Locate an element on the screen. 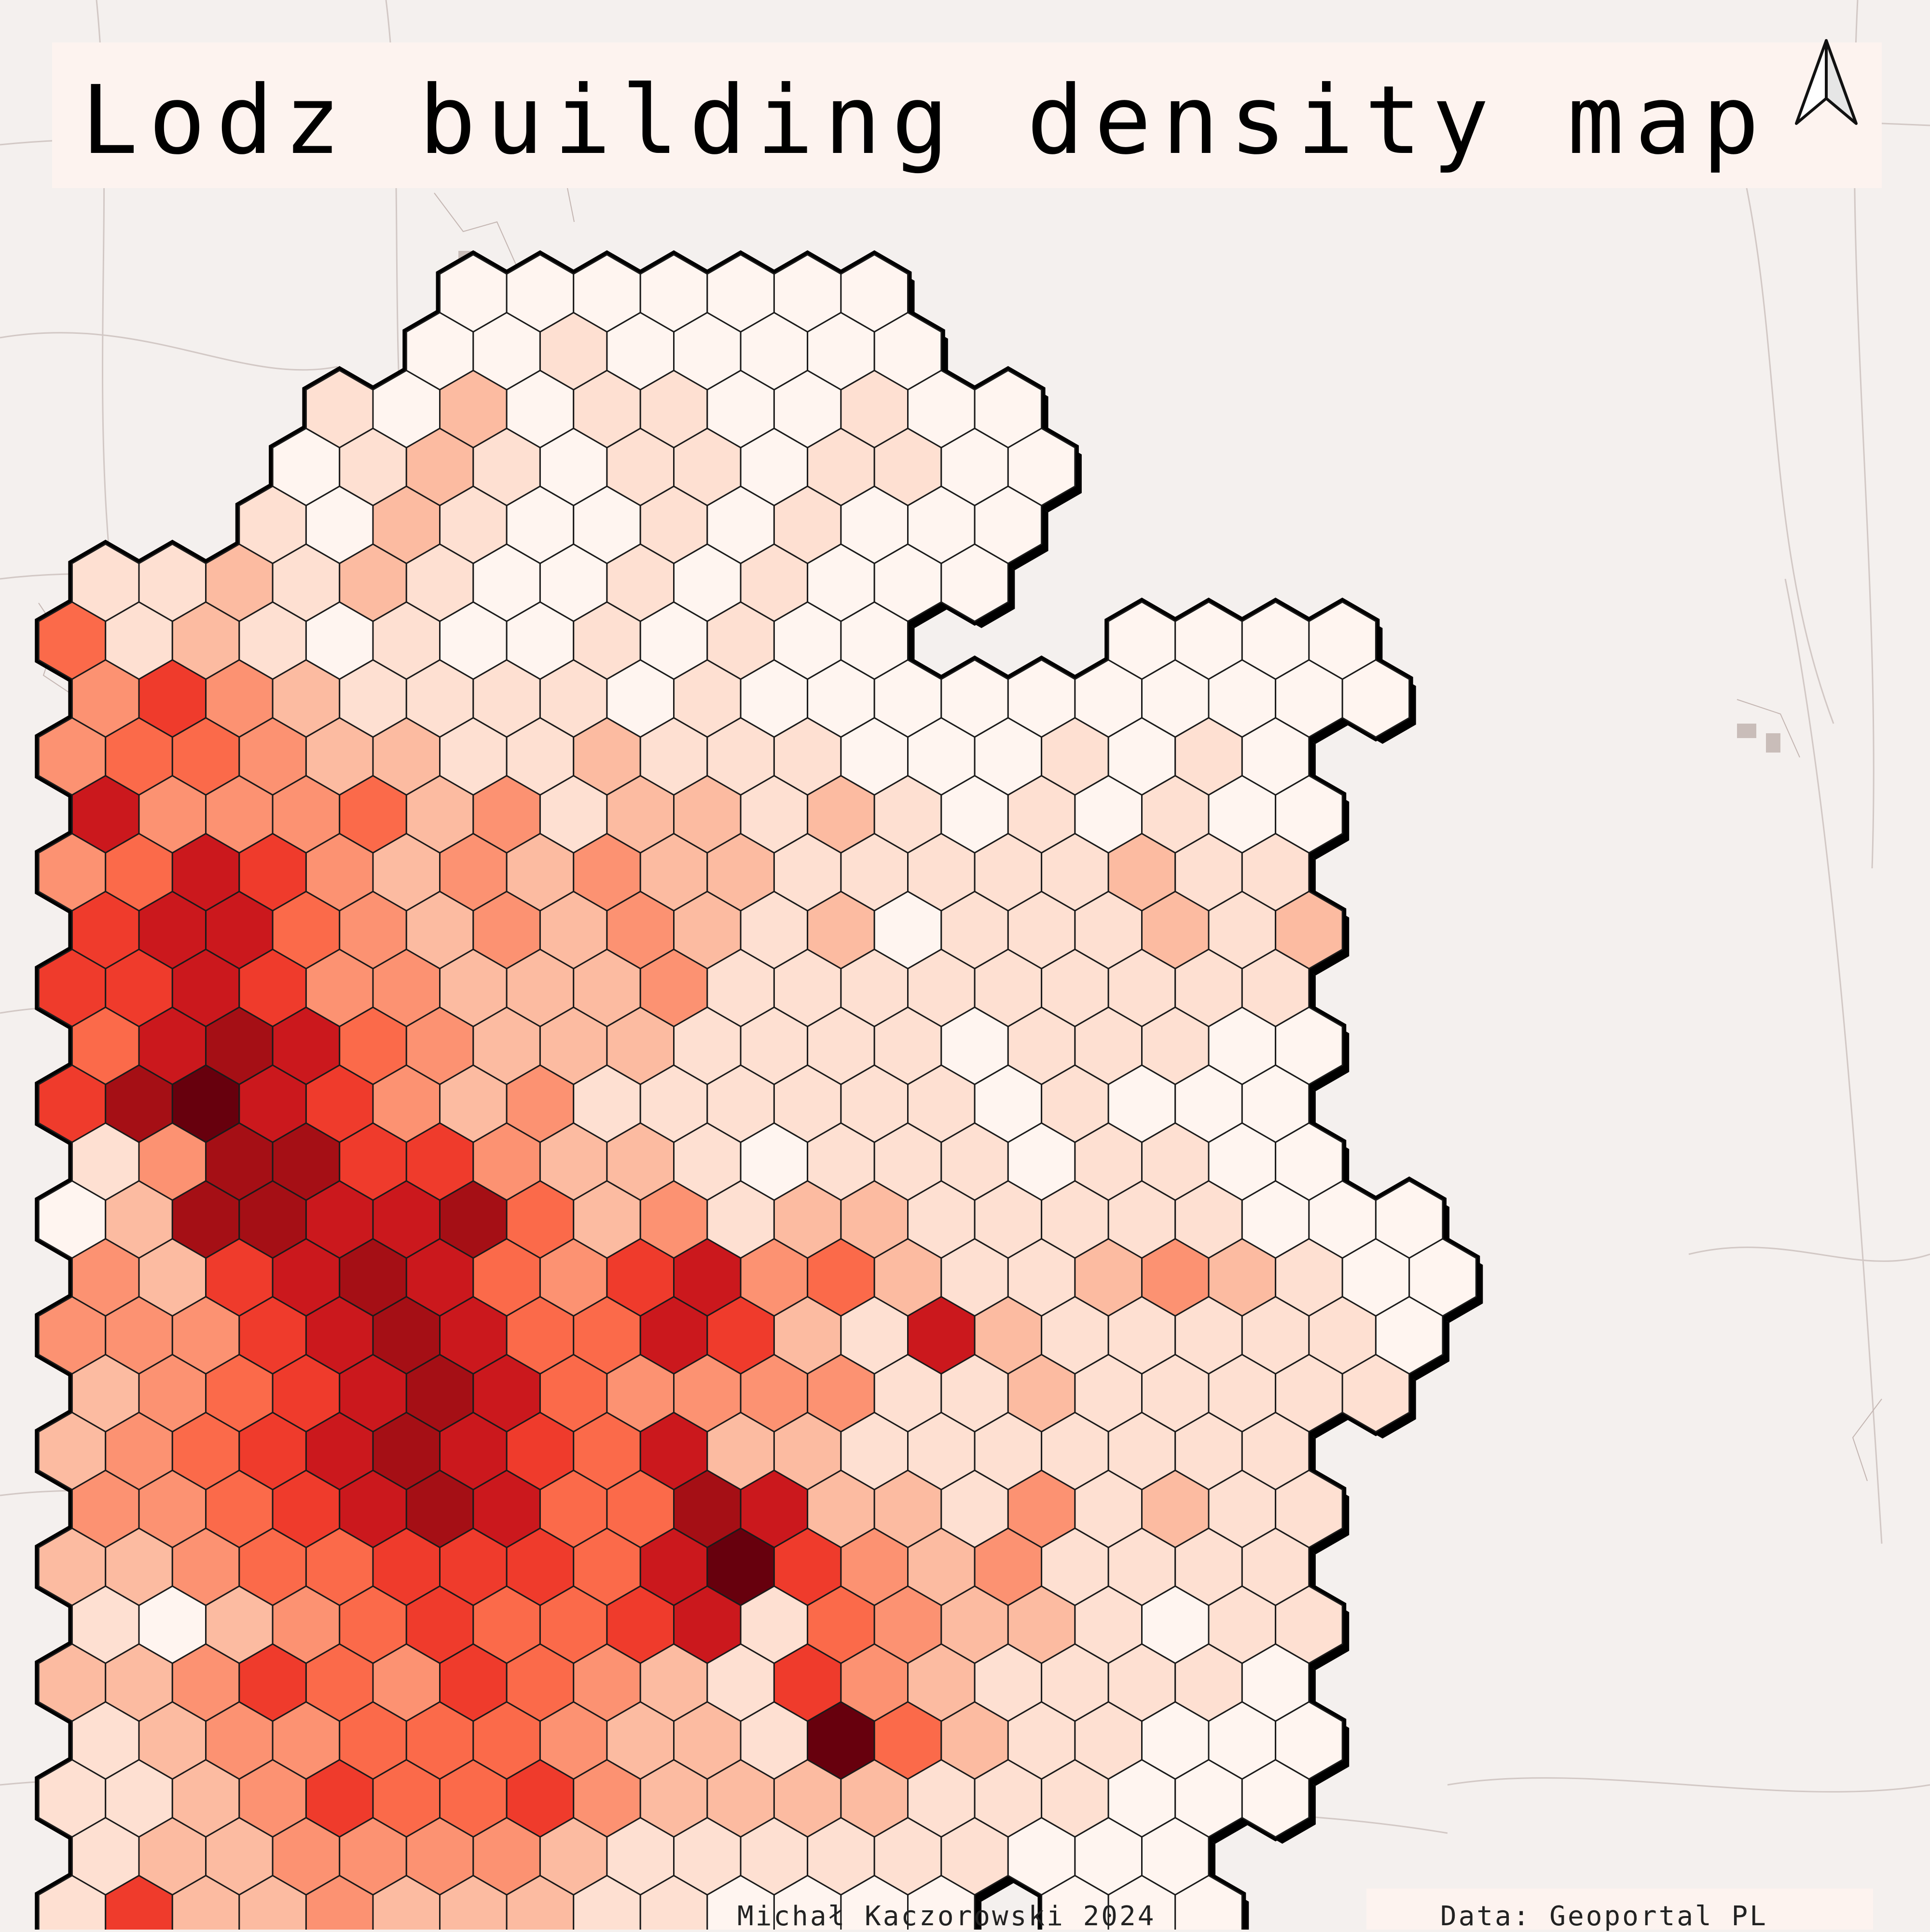  author-credit: Michał Kaczorowski 2024 is located at coordinates (946, 1917).